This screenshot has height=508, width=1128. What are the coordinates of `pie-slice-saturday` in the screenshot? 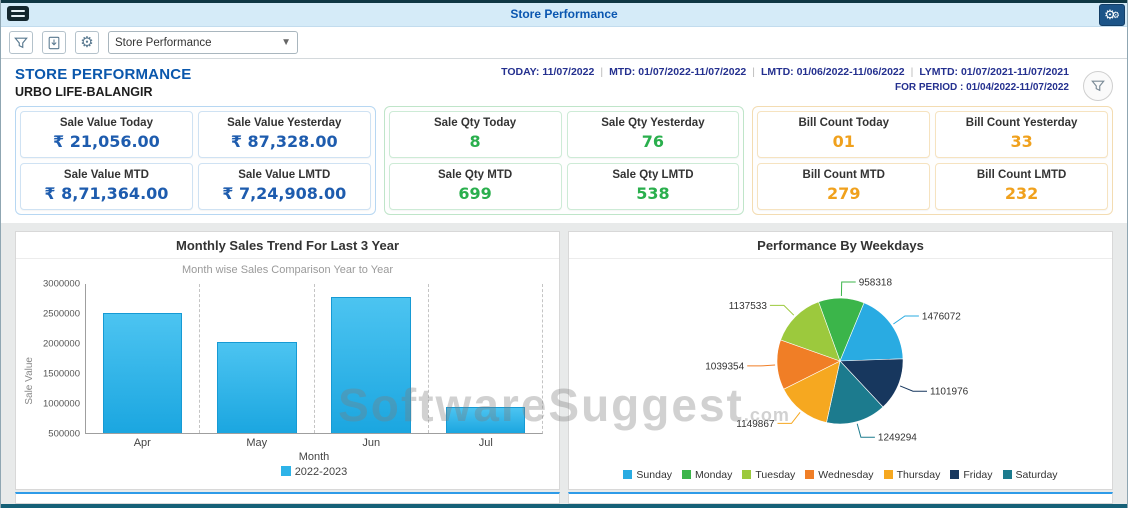 It's located at (855, 392).